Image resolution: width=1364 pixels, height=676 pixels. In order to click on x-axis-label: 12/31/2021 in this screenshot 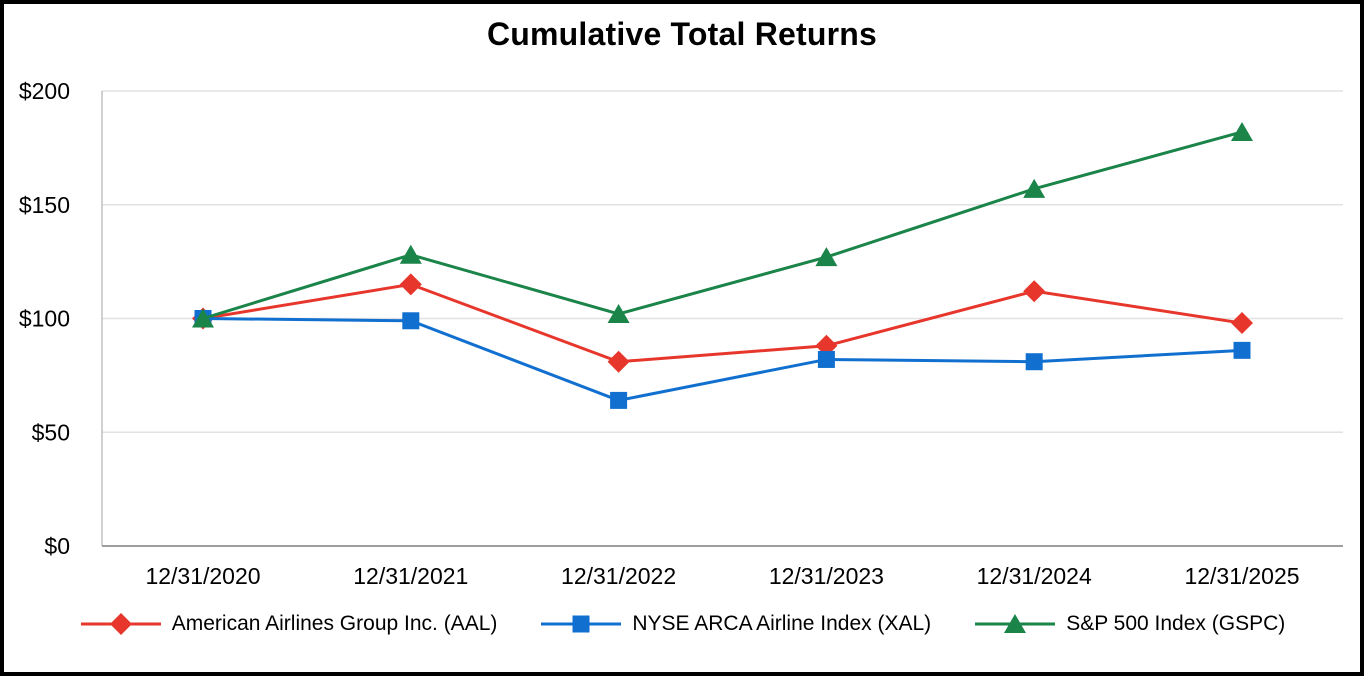, I will do `click(410, 576)`.